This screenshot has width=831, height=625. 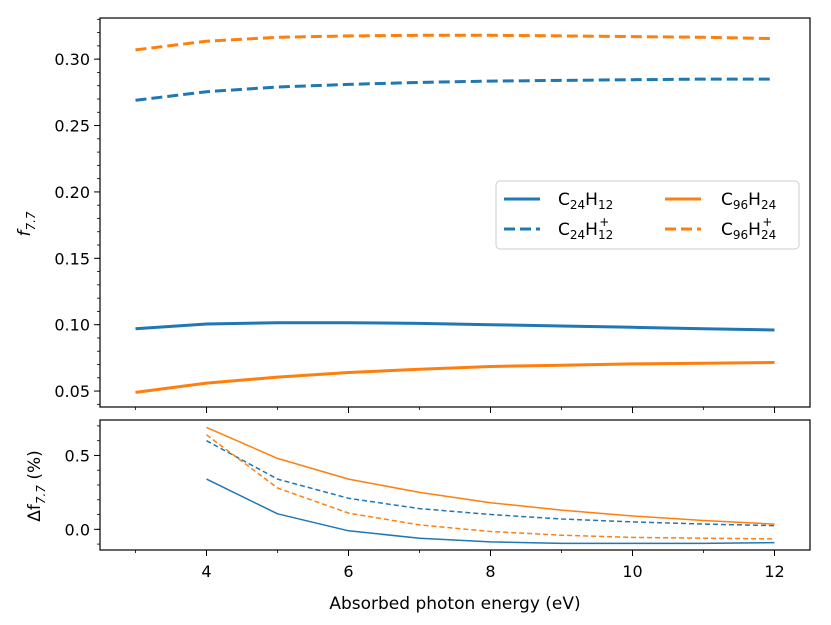 What do you see at coordinates (720, 228) in the screenshot?
I see `legend-entry-c96h24-plus: C96H24+` at bounding box center [720, 228].